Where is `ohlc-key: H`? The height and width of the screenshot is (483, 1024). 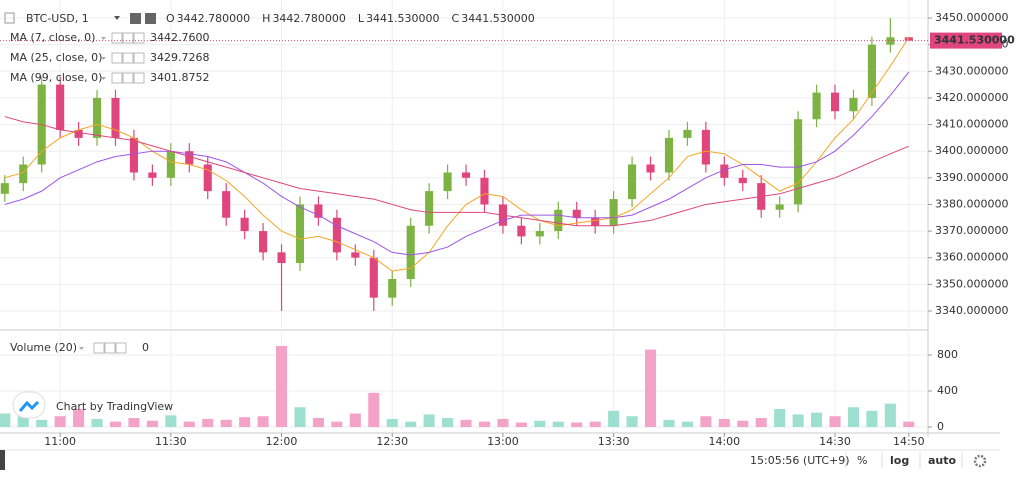
ohlc-key: H is located at coordinates (266, 18).